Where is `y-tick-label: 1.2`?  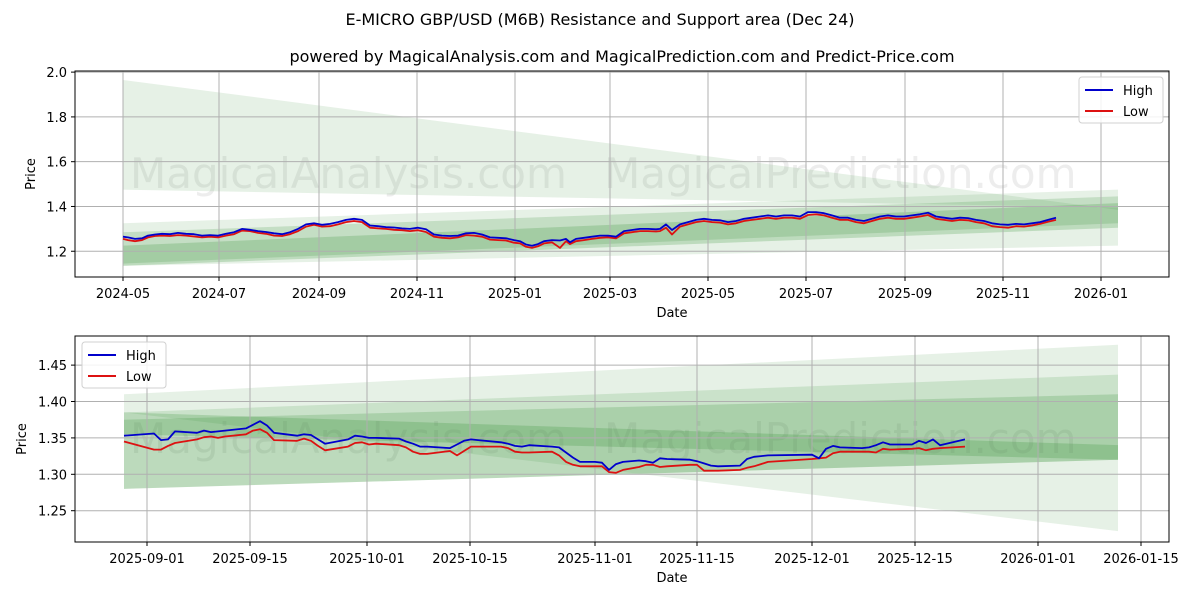 y-tick-label: 1.2 is located at coordinates (56, 252).